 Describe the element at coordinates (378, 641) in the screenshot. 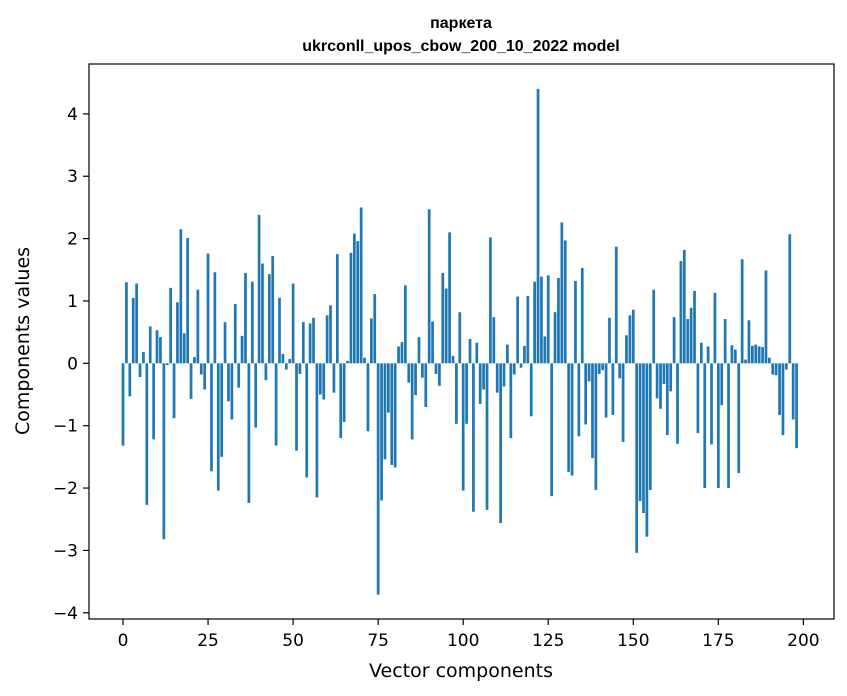

I see `x-tick-label: 75` at that location.